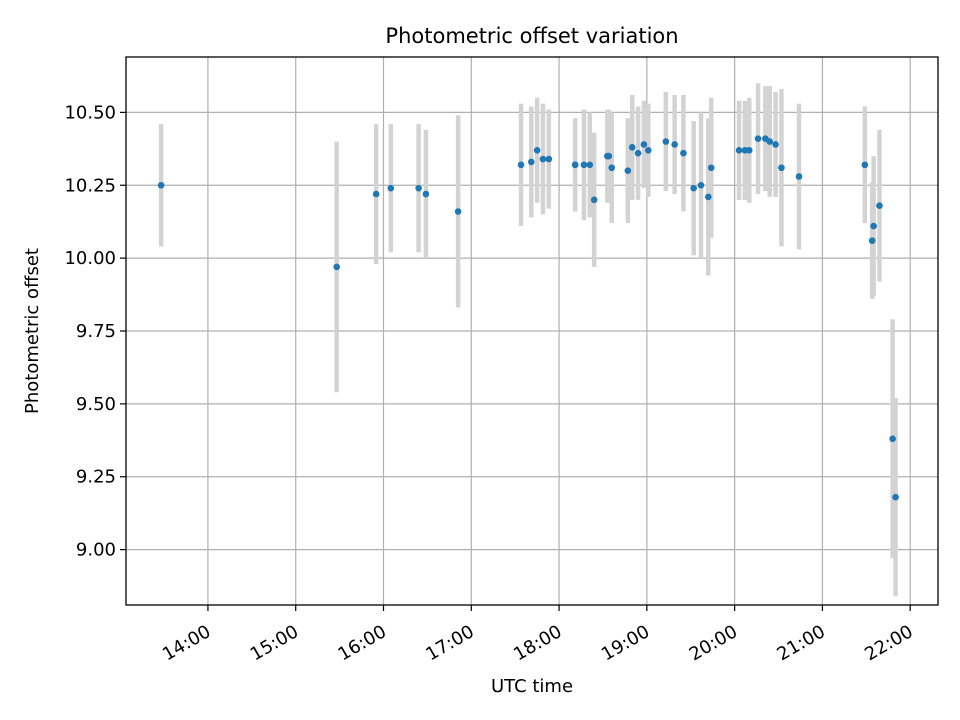 The image size is (960, 720). Describe the element at coordinates (186, 643) in the screenshot. I see `x-tick-label: 14:00` at that location.